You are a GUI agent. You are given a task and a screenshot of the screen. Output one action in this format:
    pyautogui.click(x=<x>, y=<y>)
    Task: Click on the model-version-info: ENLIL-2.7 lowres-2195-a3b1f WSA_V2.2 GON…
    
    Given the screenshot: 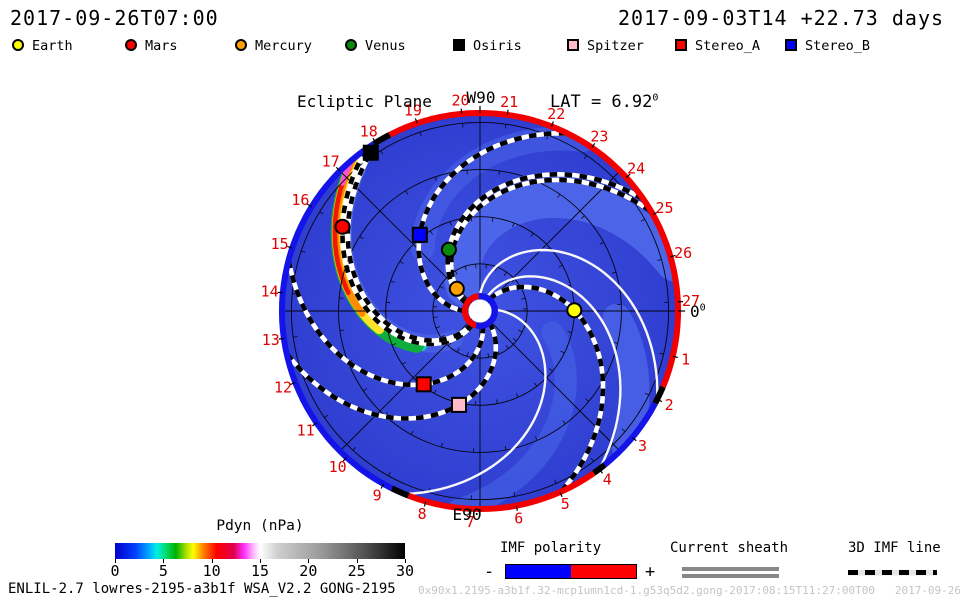 What is the action you would take?
    pyautogui.click(x=202, y=589)
    